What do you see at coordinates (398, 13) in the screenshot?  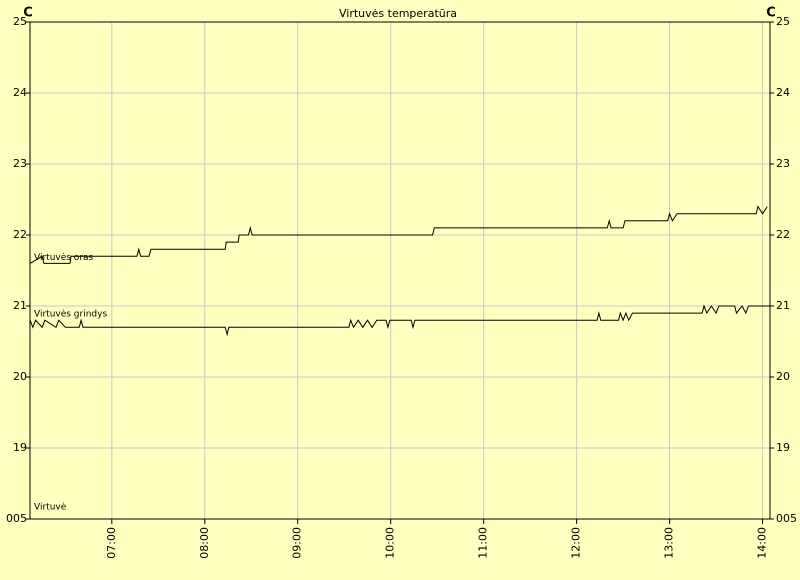 I see `chart-title: Virtuvės temperatūra` at bounding box center [398, 13].